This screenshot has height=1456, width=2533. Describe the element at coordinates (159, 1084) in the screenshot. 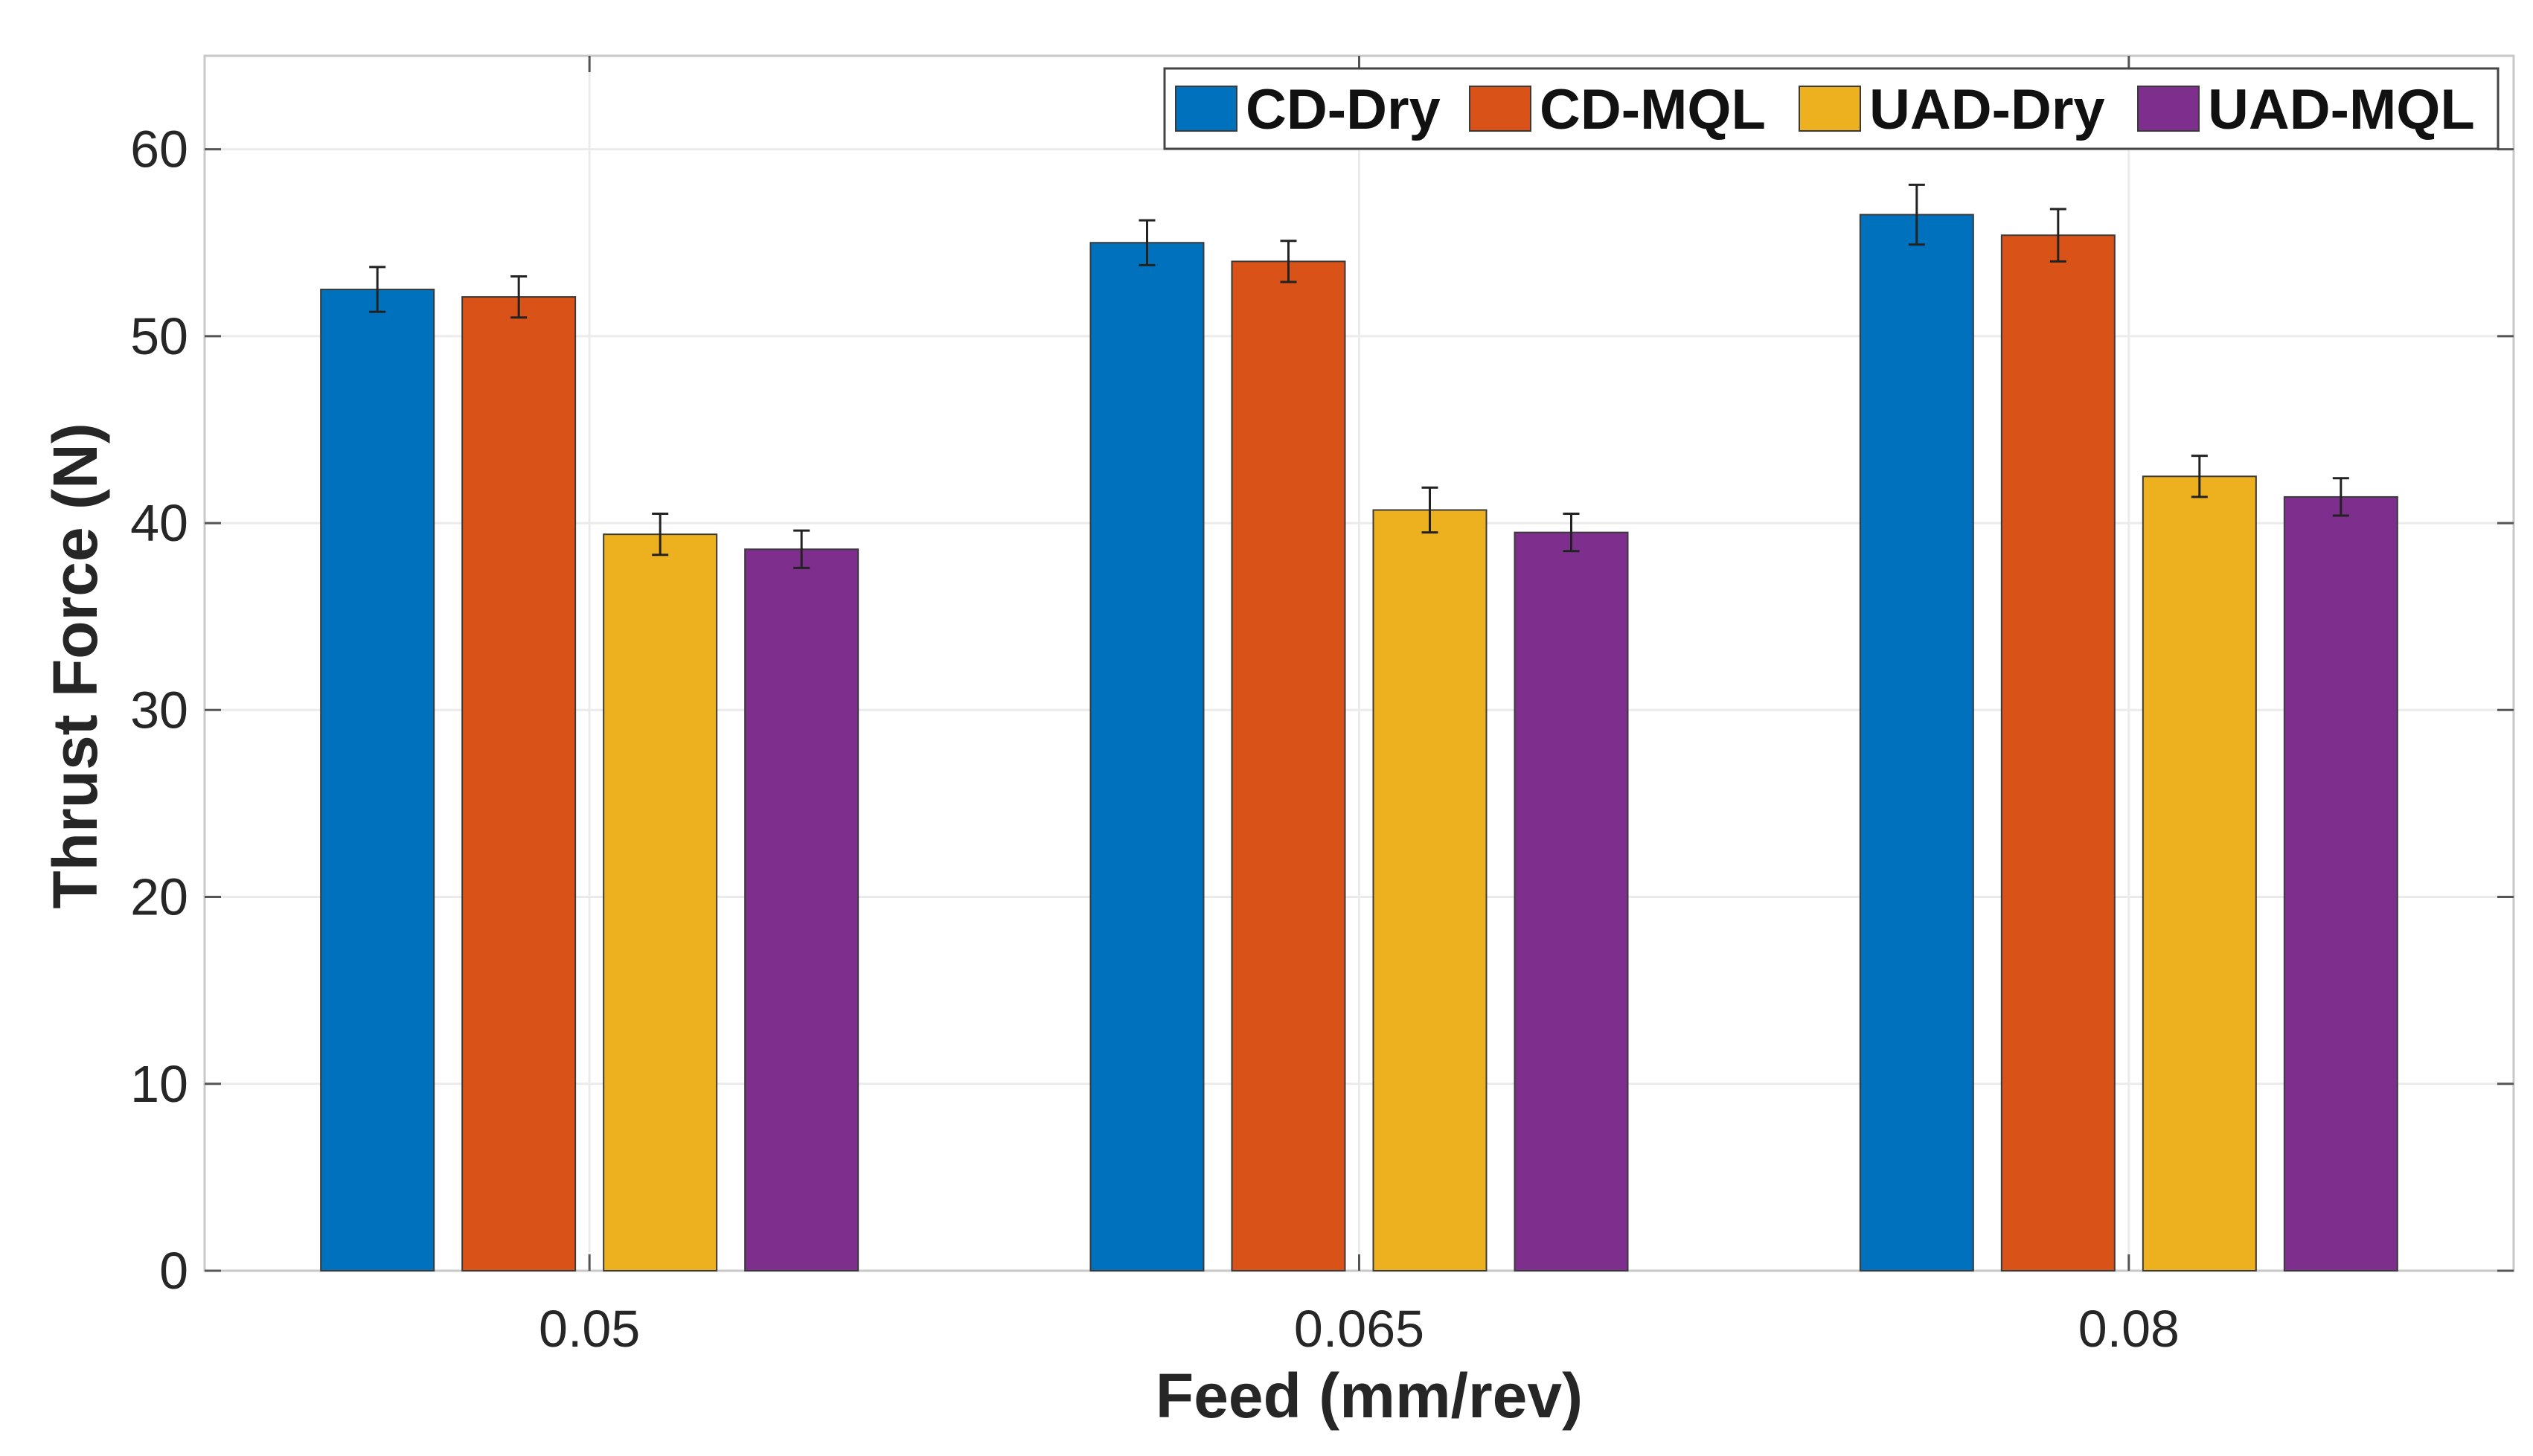

I see `y-tick-label: 10` at that location.